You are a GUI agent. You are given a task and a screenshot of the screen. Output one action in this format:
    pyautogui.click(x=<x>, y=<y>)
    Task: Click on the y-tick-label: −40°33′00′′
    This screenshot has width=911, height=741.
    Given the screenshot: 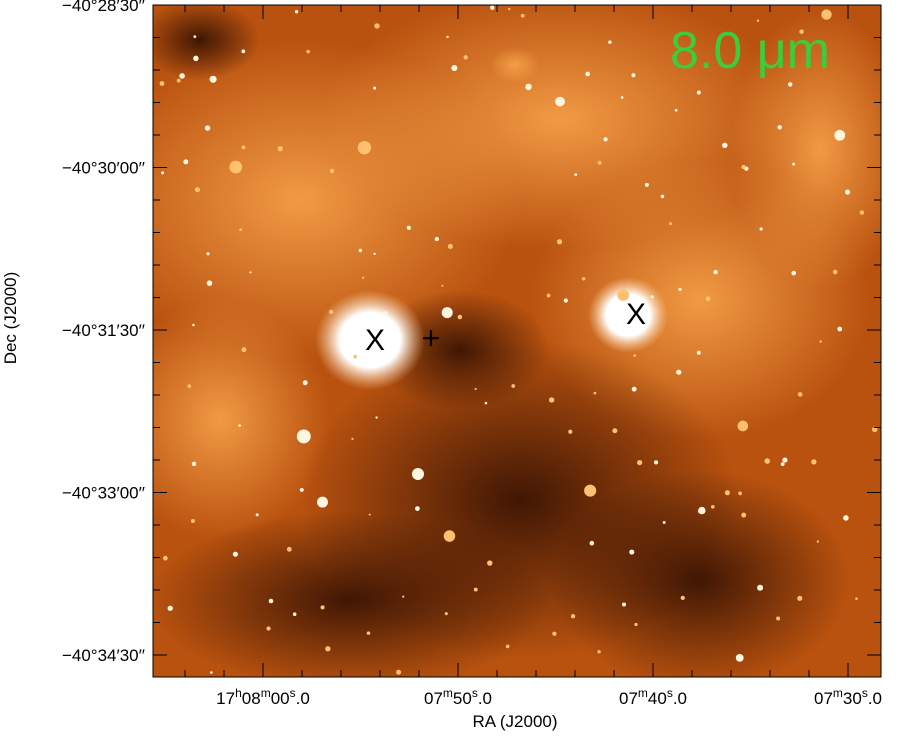 What is the action you would take?
    pyautogui.click(x=103, y=493)
    